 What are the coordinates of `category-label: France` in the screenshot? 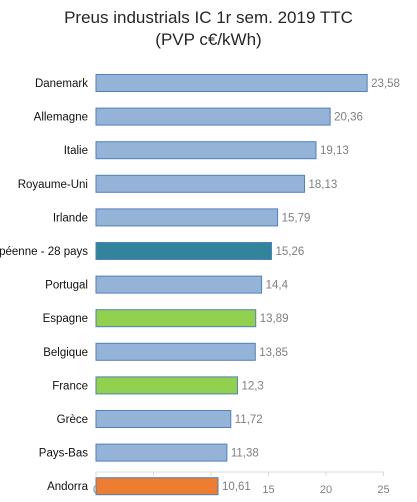 It's located at (70, 386).